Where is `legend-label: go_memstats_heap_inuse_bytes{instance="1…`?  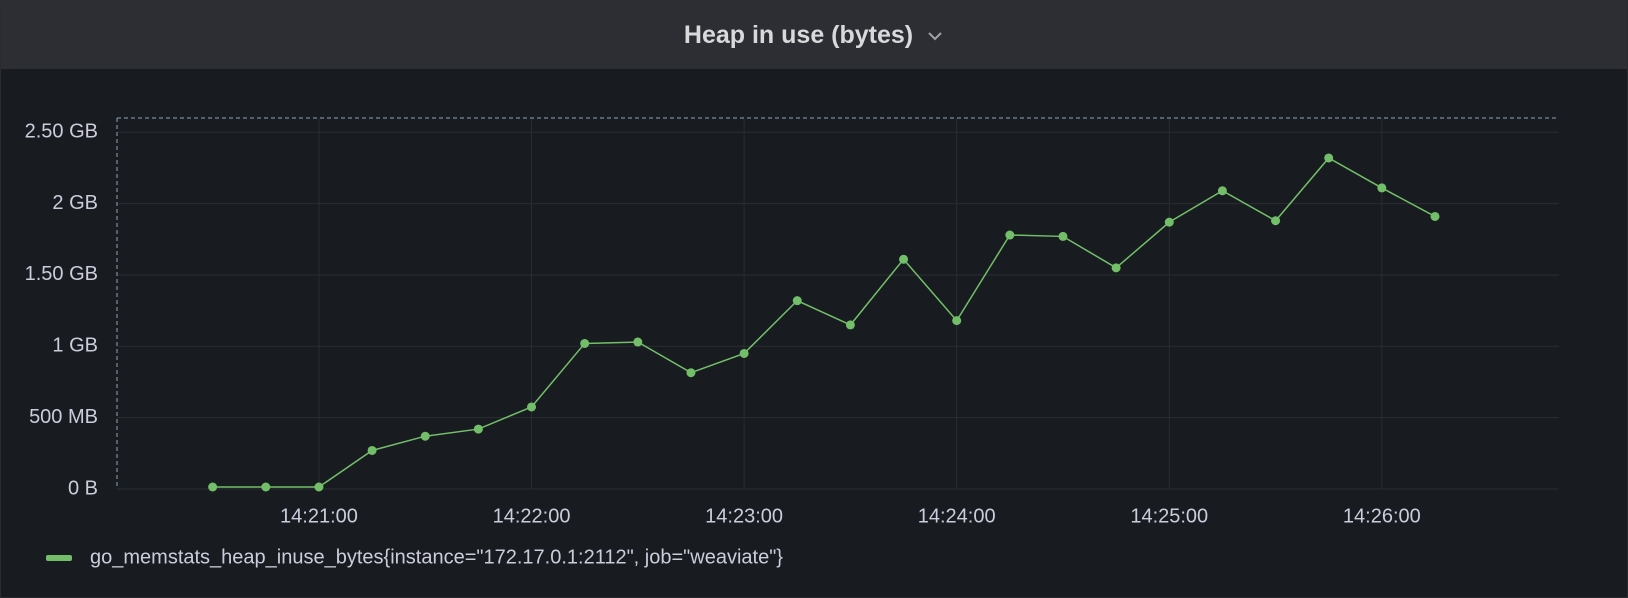
legend-label: go_memstats_heap_inuse_bytes{instance="1… is located at coordinates (436, 557).